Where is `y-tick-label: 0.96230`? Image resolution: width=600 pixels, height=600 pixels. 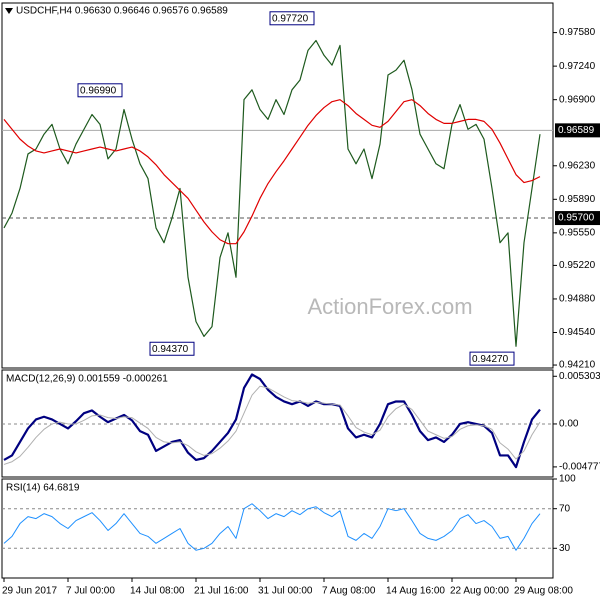 y-tick-label: 0.96230 is located at coordinates (577, 165).